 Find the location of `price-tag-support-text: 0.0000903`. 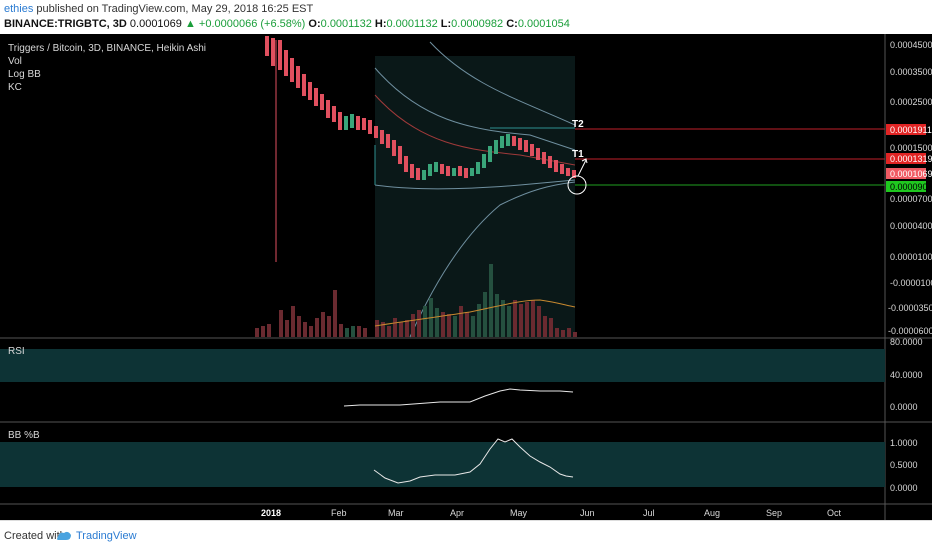

price-tag-support-text: 0.0000903 is located at coordinates (911, 187).